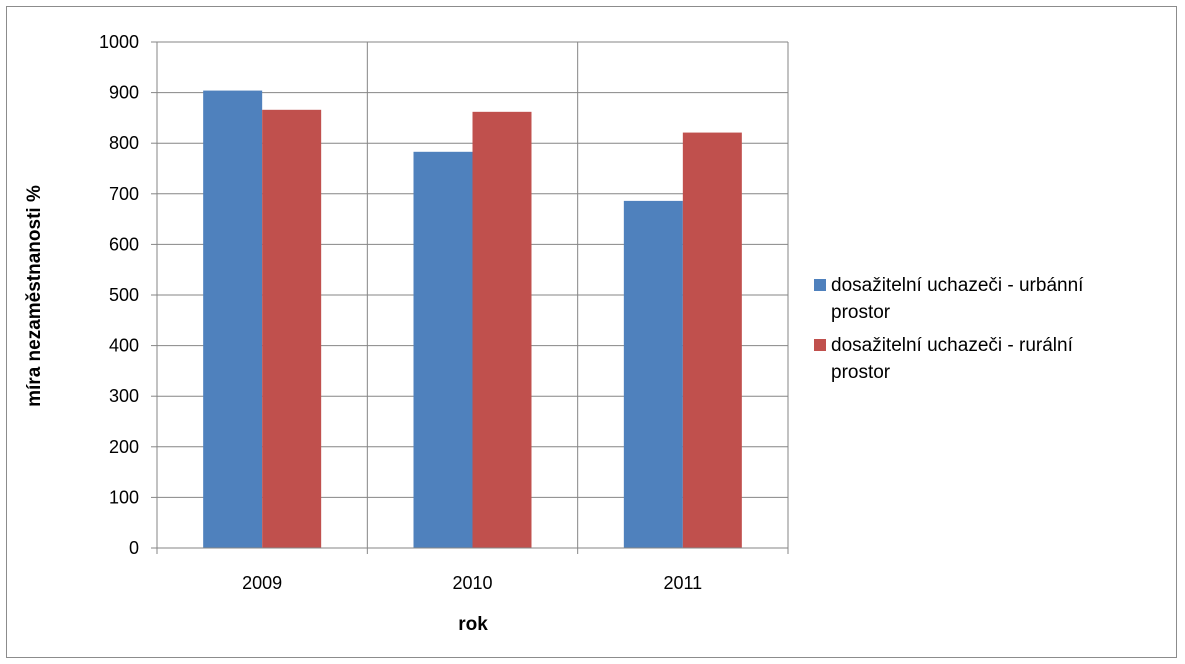 Image resolution: width=1185 pixels, height=664 pixels. What do you see at coordinates (443, 349) in the screenshot?
I see `bar-urban-2010` at bounding box center [443, 349].